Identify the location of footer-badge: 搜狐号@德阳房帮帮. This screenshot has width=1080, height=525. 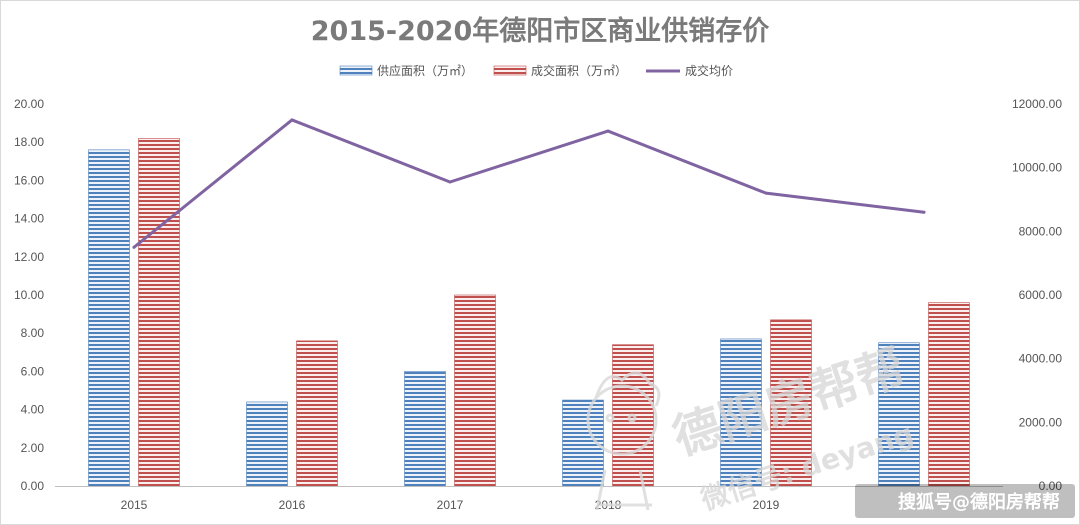
(965, 501).